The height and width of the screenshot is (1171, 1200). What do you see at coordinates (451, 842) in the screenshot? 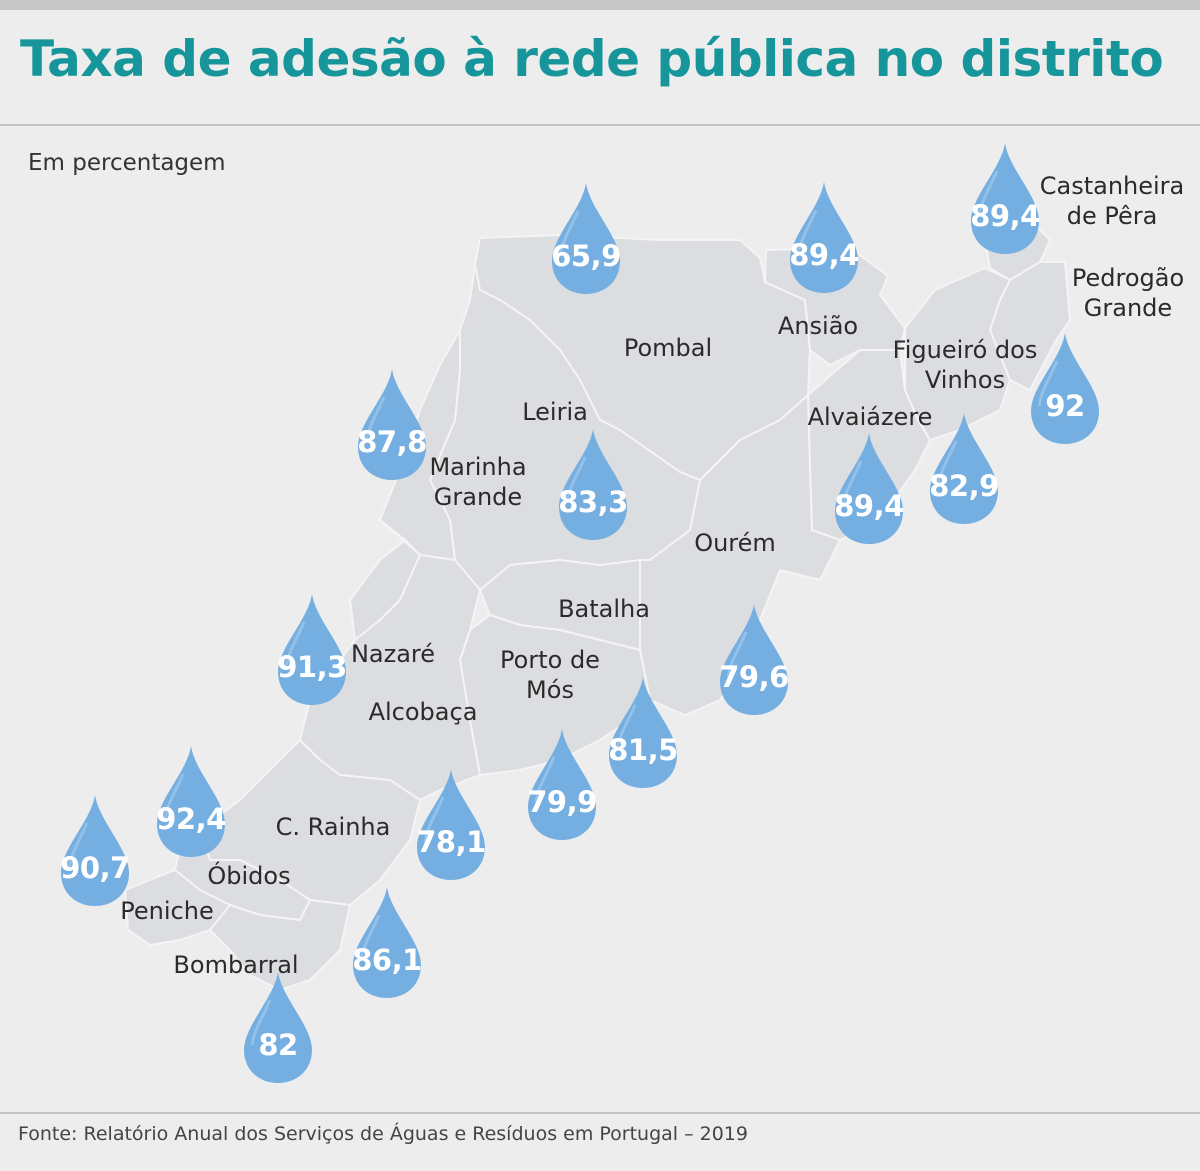
I see `value-alcobaca: 78,1` at bounding box center [451, 842].